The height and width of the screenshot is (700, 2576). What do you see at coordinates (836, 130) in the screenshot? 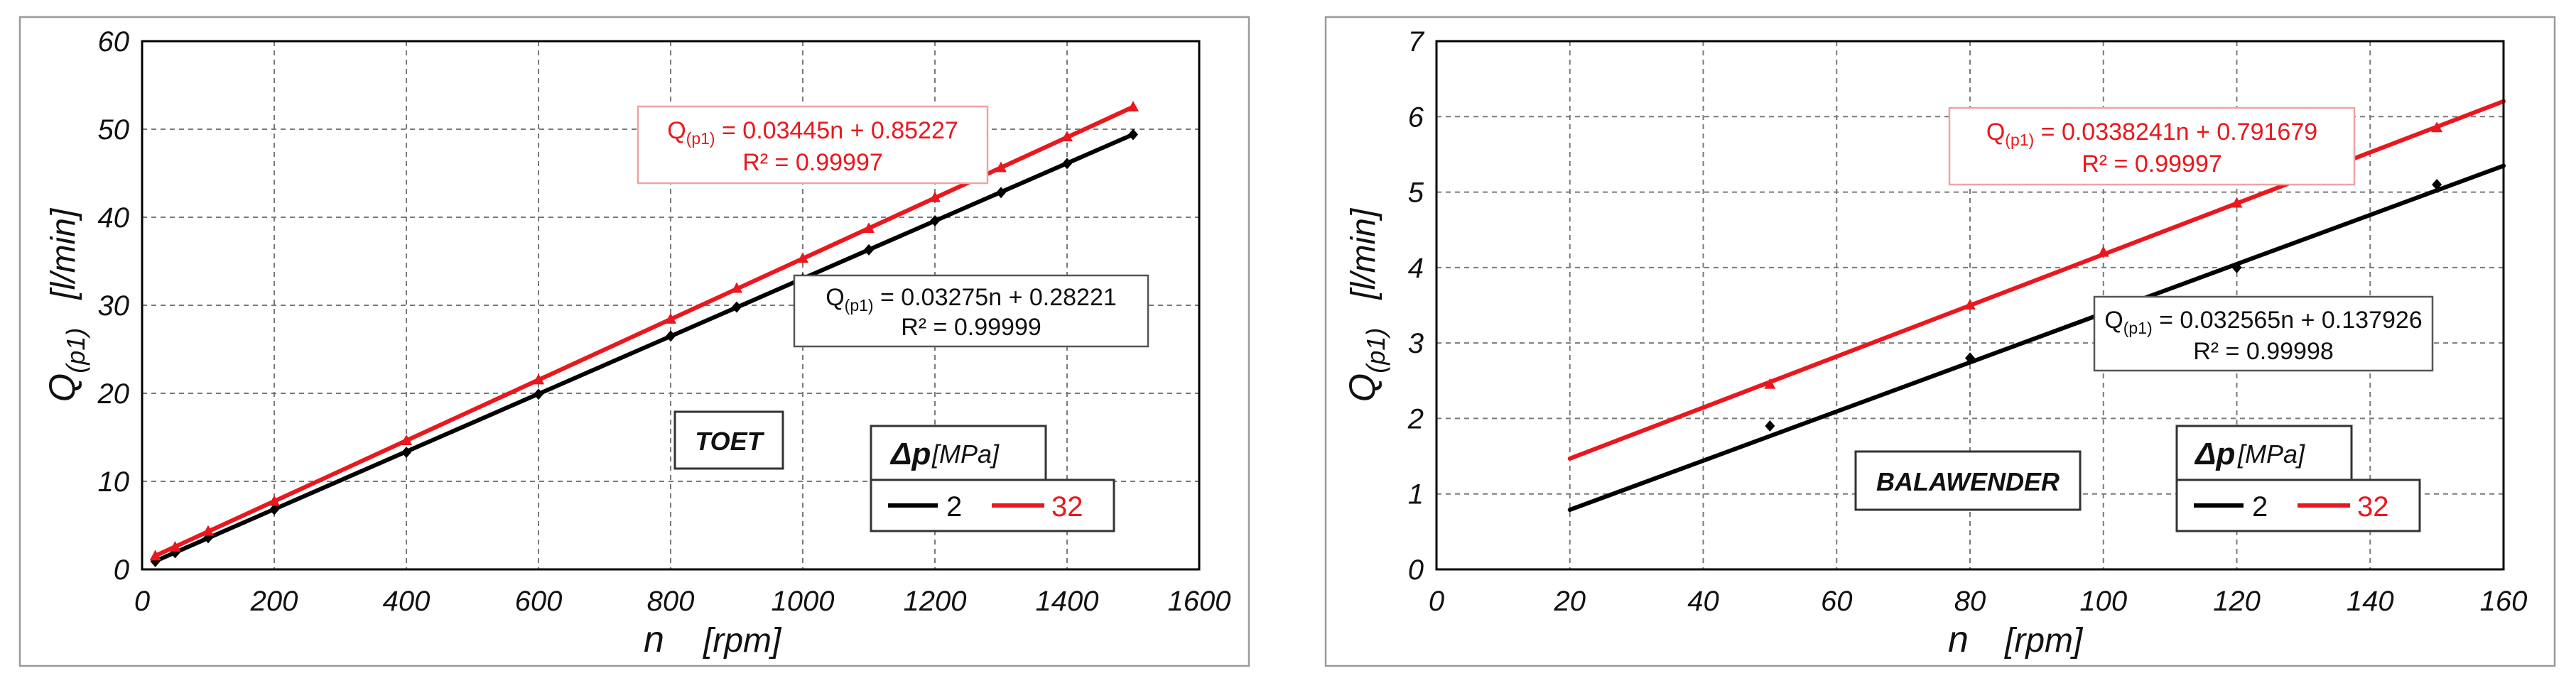
I see `equation-body: = 0.03445n + 0.85227` at bounding box center [836, 130].